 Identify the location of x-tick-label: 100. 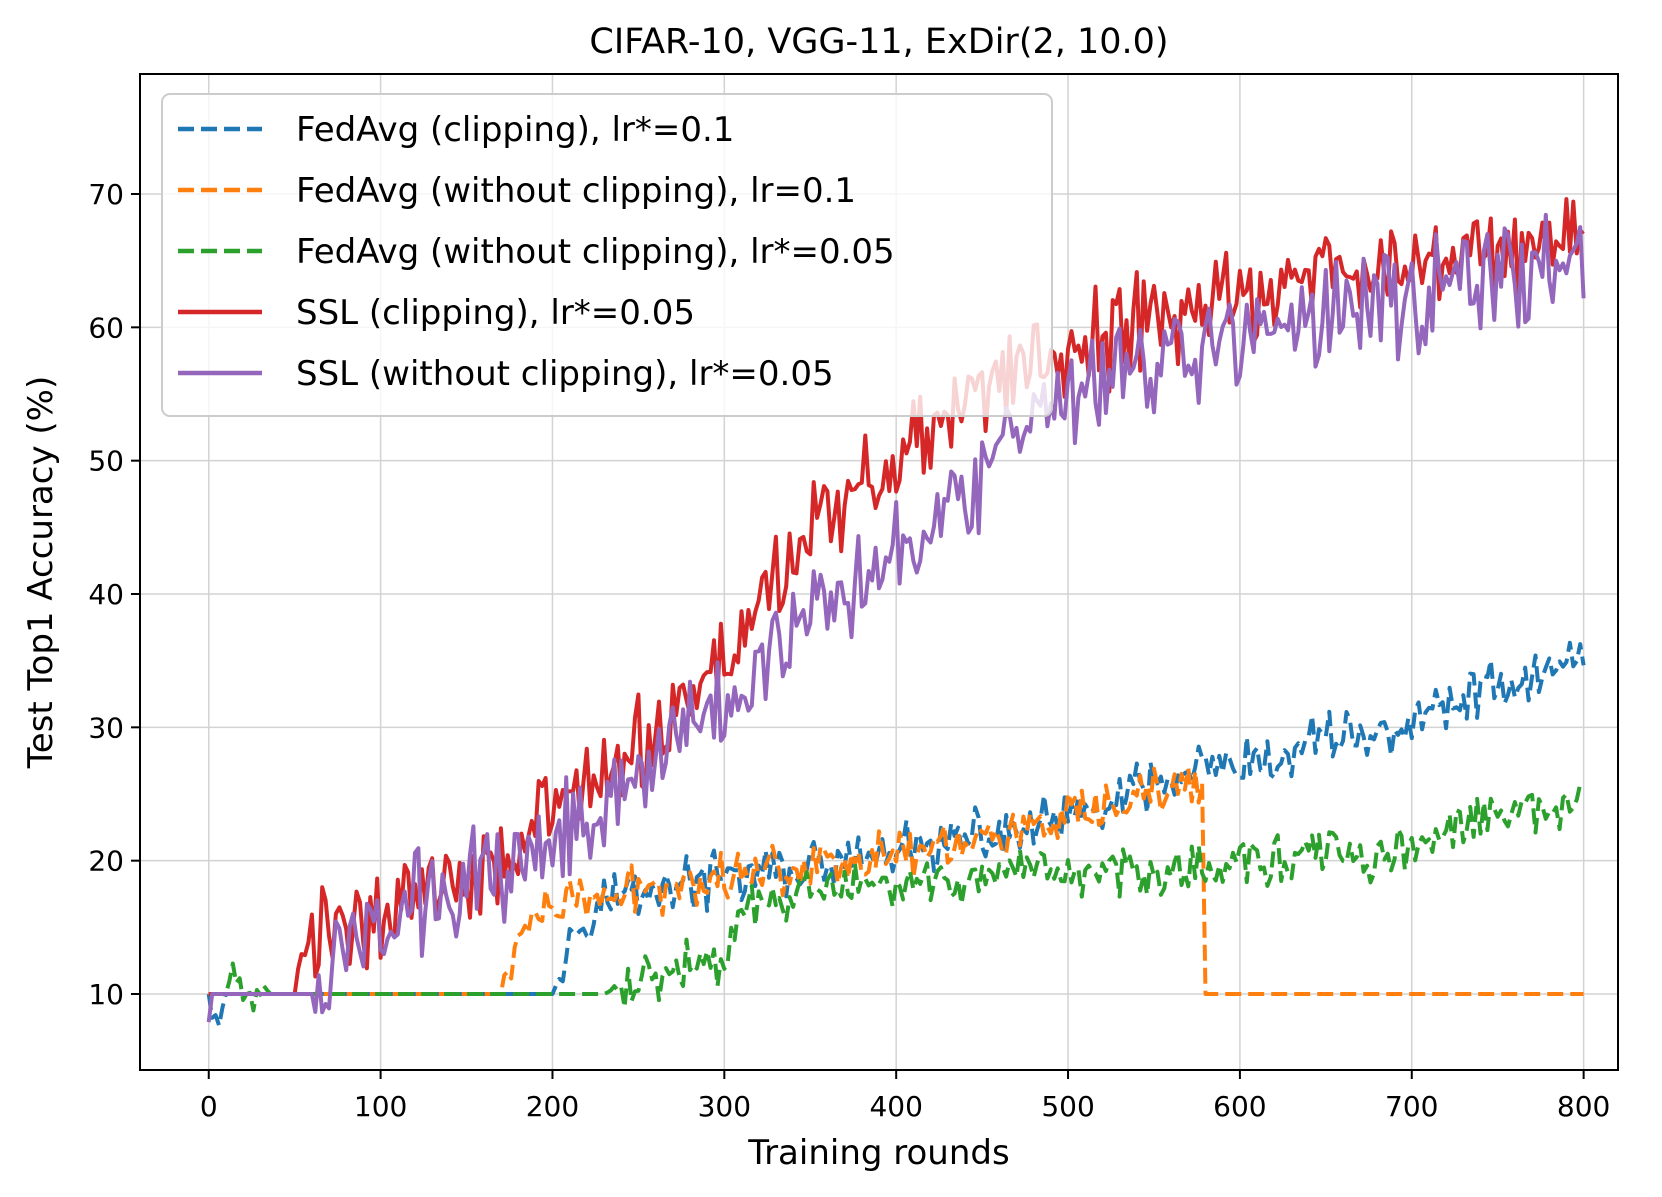
(380, 1106).